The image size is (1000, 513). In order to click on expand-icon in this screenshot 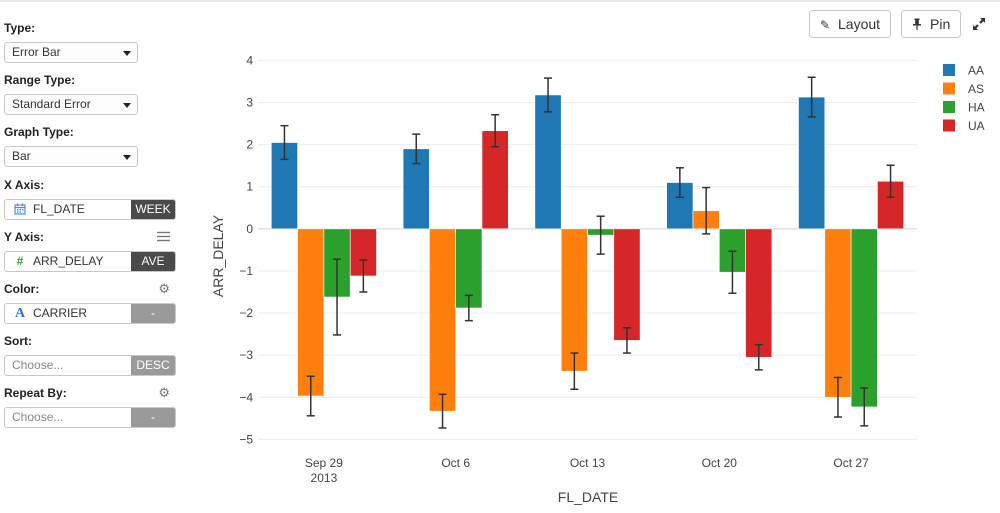, I will do `click(979, 24)`.